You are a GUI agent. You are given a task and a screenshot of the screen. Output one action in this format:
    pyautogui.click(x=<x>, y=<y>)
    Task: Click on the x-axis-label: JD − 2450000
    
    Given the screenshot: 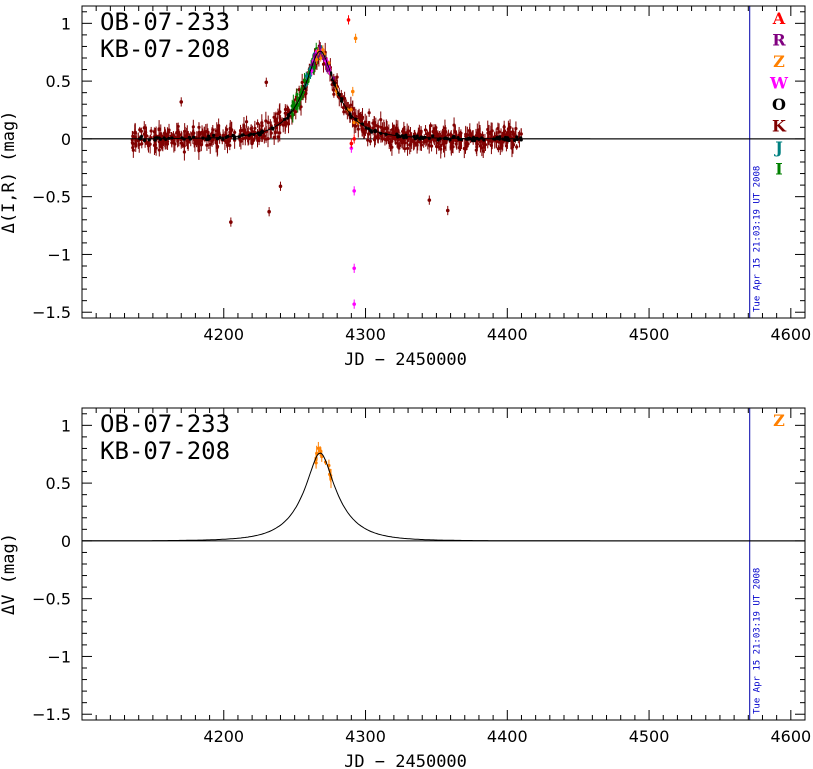 What is the action you would take?
    pyautogui.click(x=405, y=360)
    